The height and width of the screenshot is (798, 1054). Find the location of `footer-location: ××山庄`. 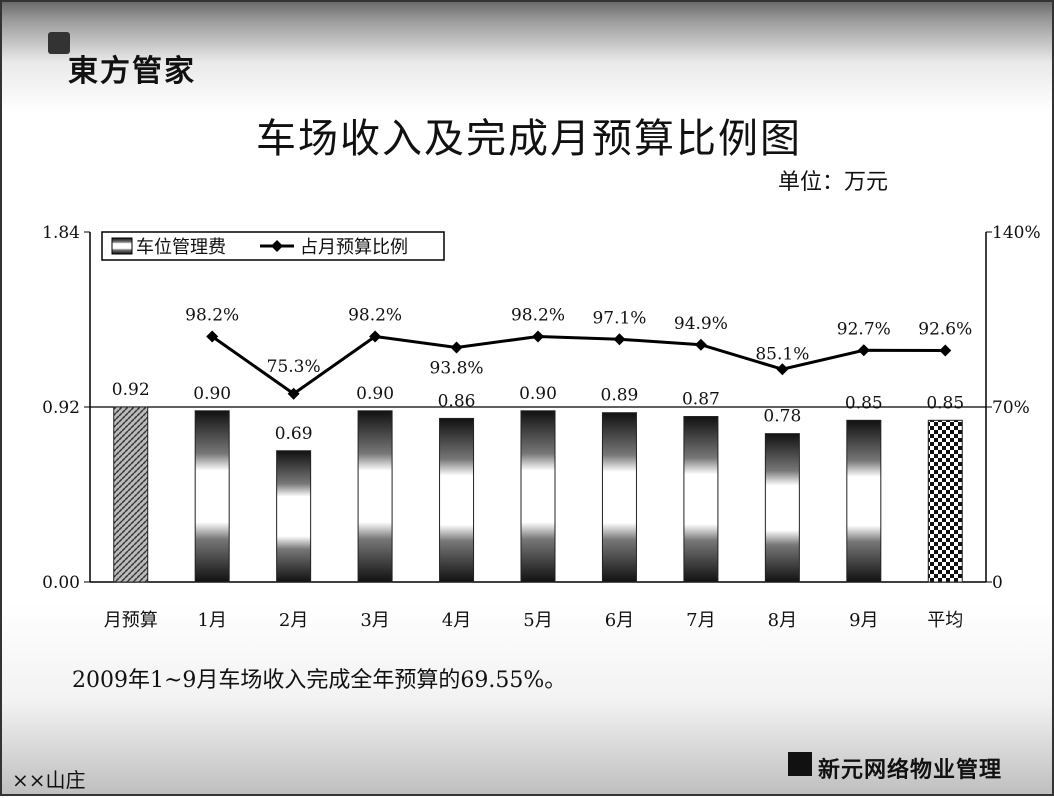

footer-location: ××山庄 is located at coordinates (49, 780).